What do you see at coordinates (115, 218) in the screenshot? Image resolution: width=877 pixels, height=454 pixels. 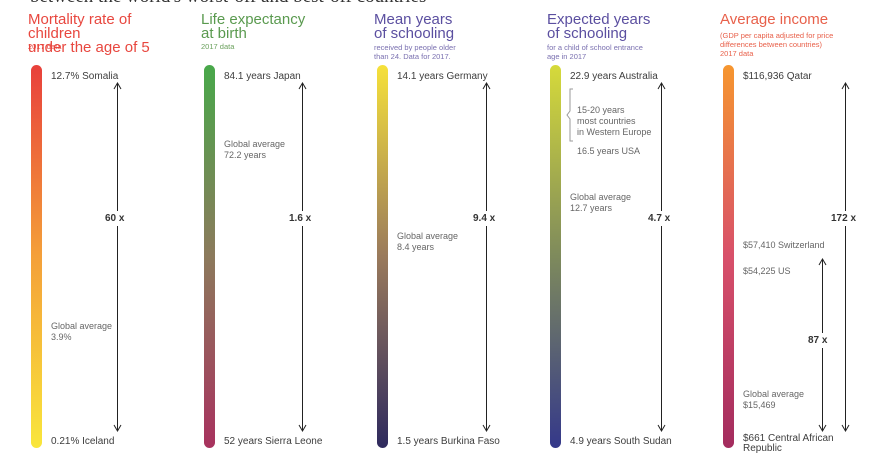 I see `ratio-label: 60 x` at bounding box center [115, 218].